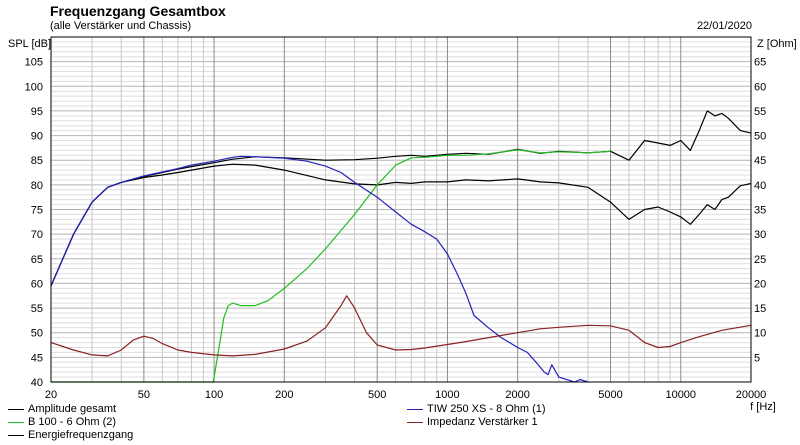 Image resolution: width=800 pixels, height=445 pixels. I want to click on legend-item-energiefrequenzgang: Energiefrequenzgang, so click(70, 435).